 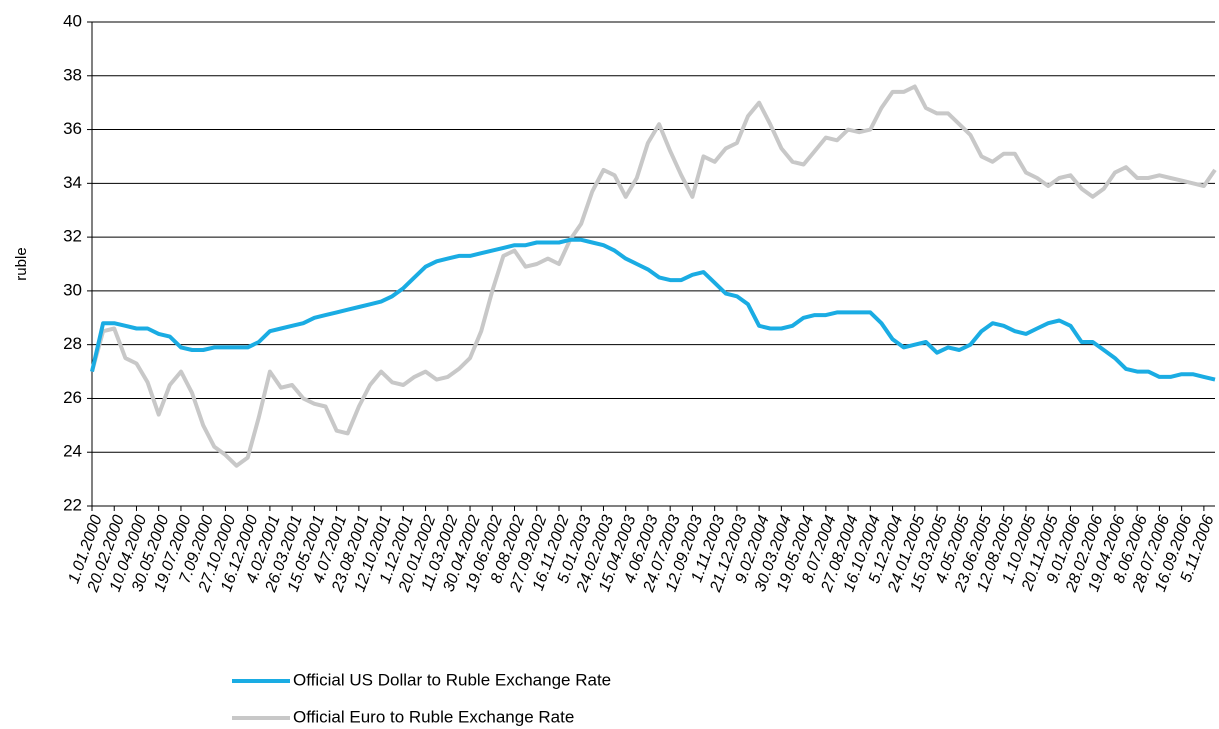 I want to click on legend-label: Official Euro to Ruble Exchange Rate, so click(x=433, y=716).